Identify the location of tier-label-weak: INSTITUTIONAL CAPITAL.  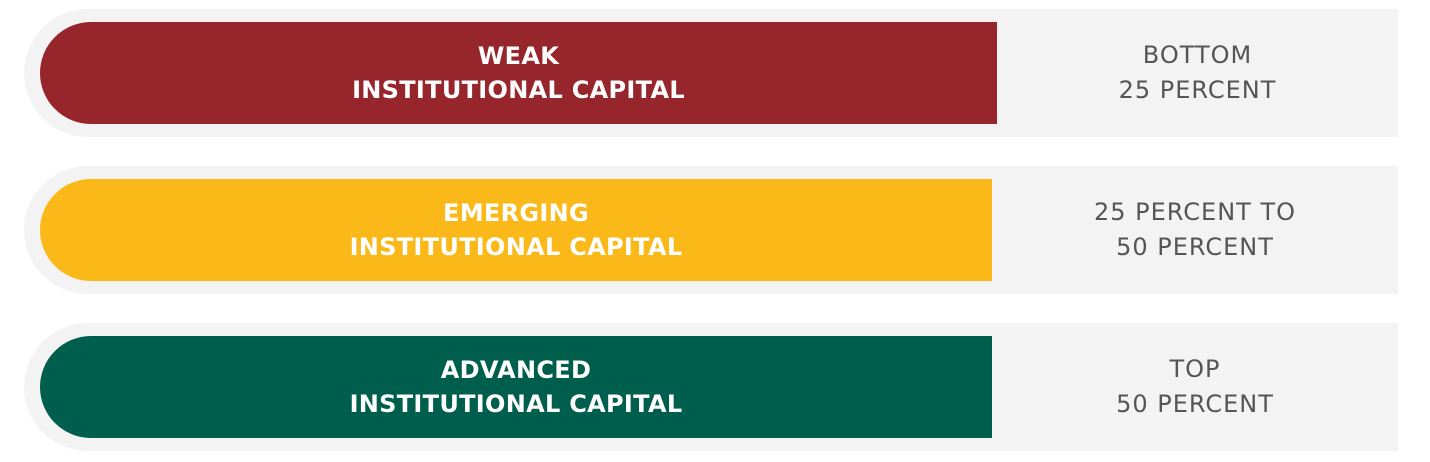
(518, 90).